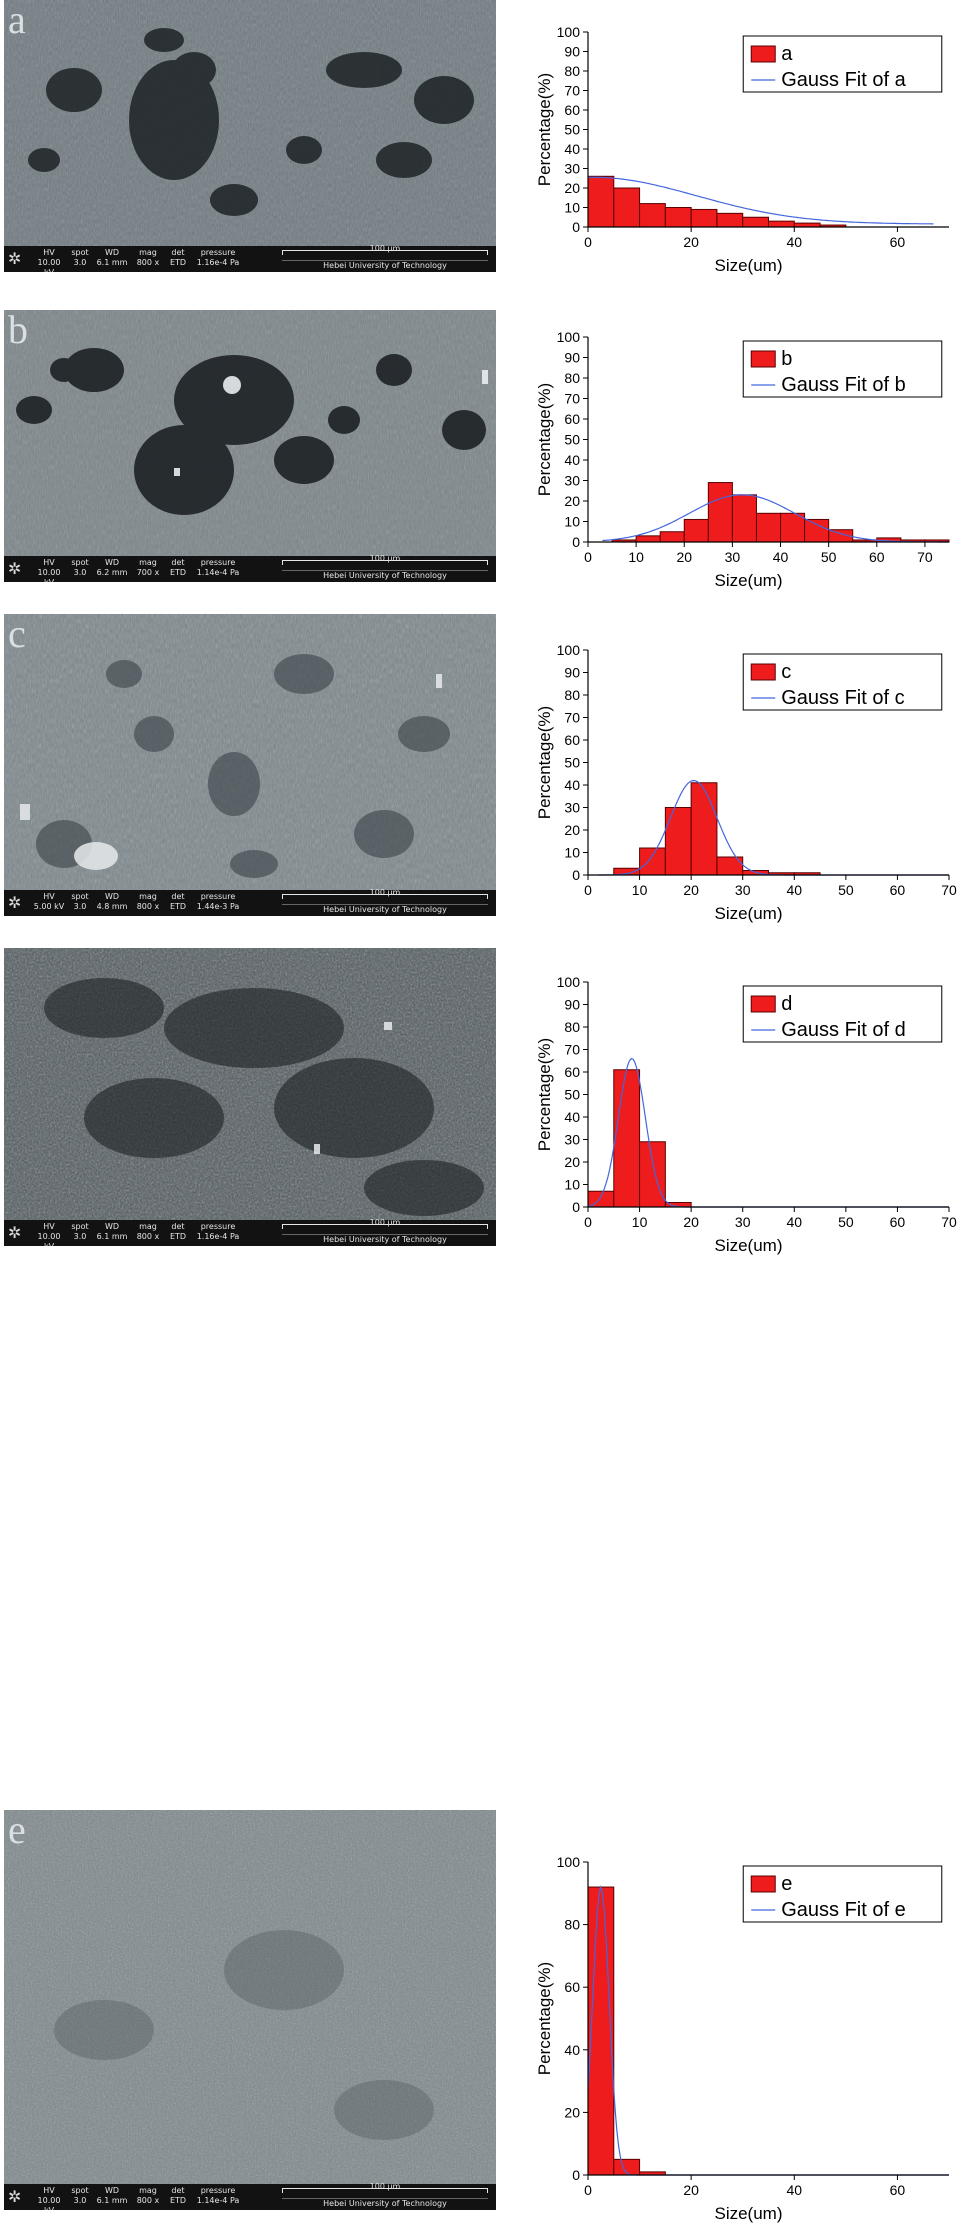  I want to click on det-header: det, so click(178, 1226).